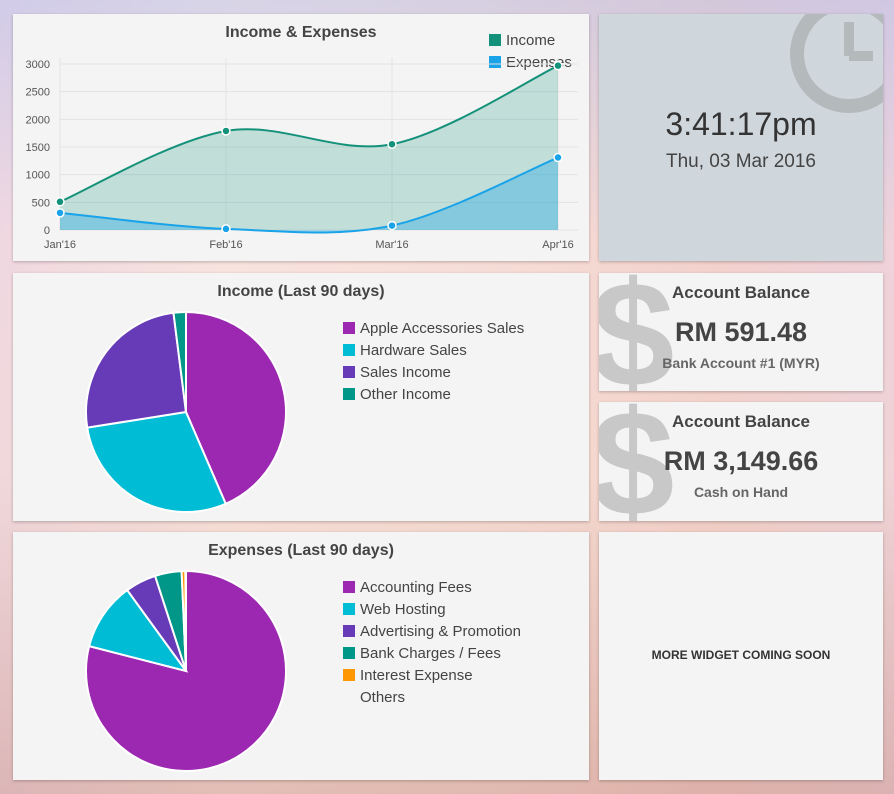  I want to click on income-expenses-legend: Income Expenses, so click(530, 51).